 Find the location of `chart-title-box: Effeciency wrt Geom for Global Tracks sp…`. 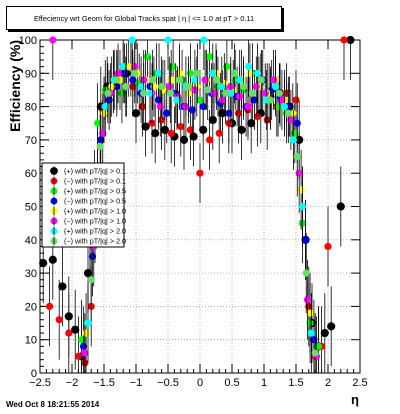

chart-title-box: Effeciency wrt Geom for Global Tracks sp… is located at coordinates (144, 18).